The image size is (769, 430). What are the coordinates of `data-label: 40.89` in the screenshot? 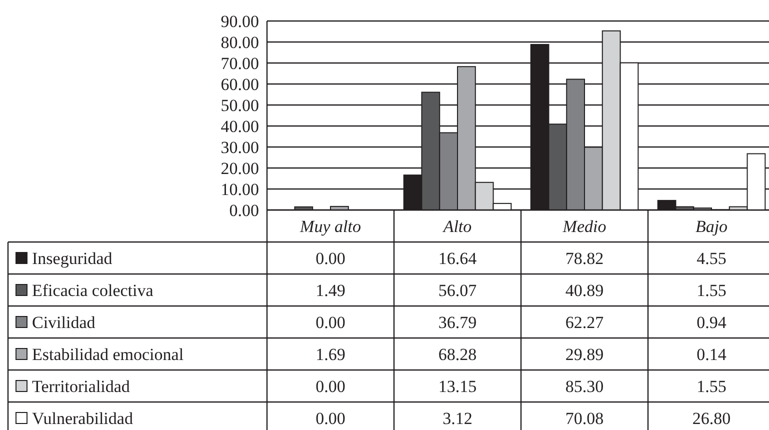 It's located at (584, 290).